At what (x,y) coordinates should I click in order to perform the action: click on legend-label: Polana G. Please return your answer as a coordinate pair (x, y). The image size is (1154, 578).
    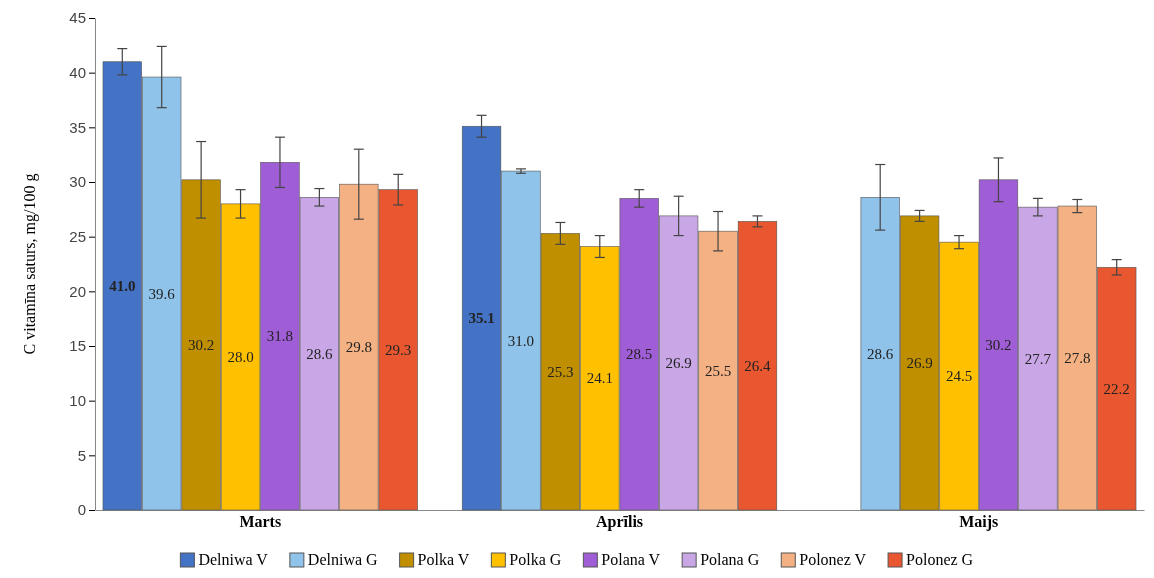
    Looking at the image, I should click on (730, 559).